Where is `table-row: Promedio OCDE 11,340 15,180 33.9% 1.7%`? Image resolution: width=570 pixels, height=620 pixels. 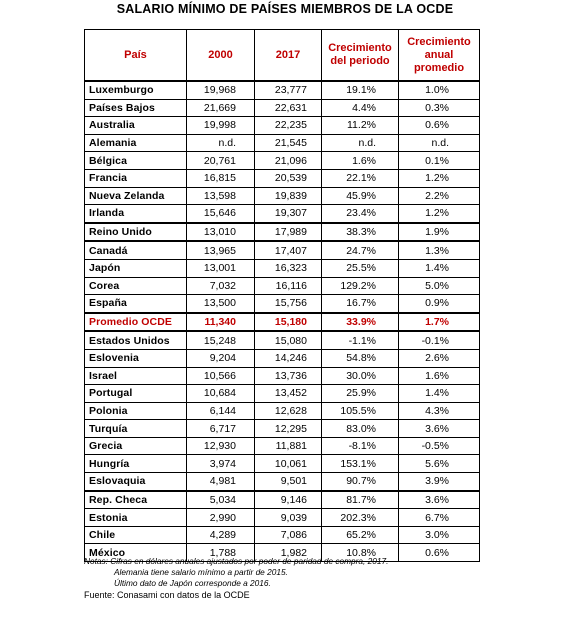
table-row: Promedio OCDE 11,340 15,180 33.9% 1.7% is located at coordinates (282, 322).